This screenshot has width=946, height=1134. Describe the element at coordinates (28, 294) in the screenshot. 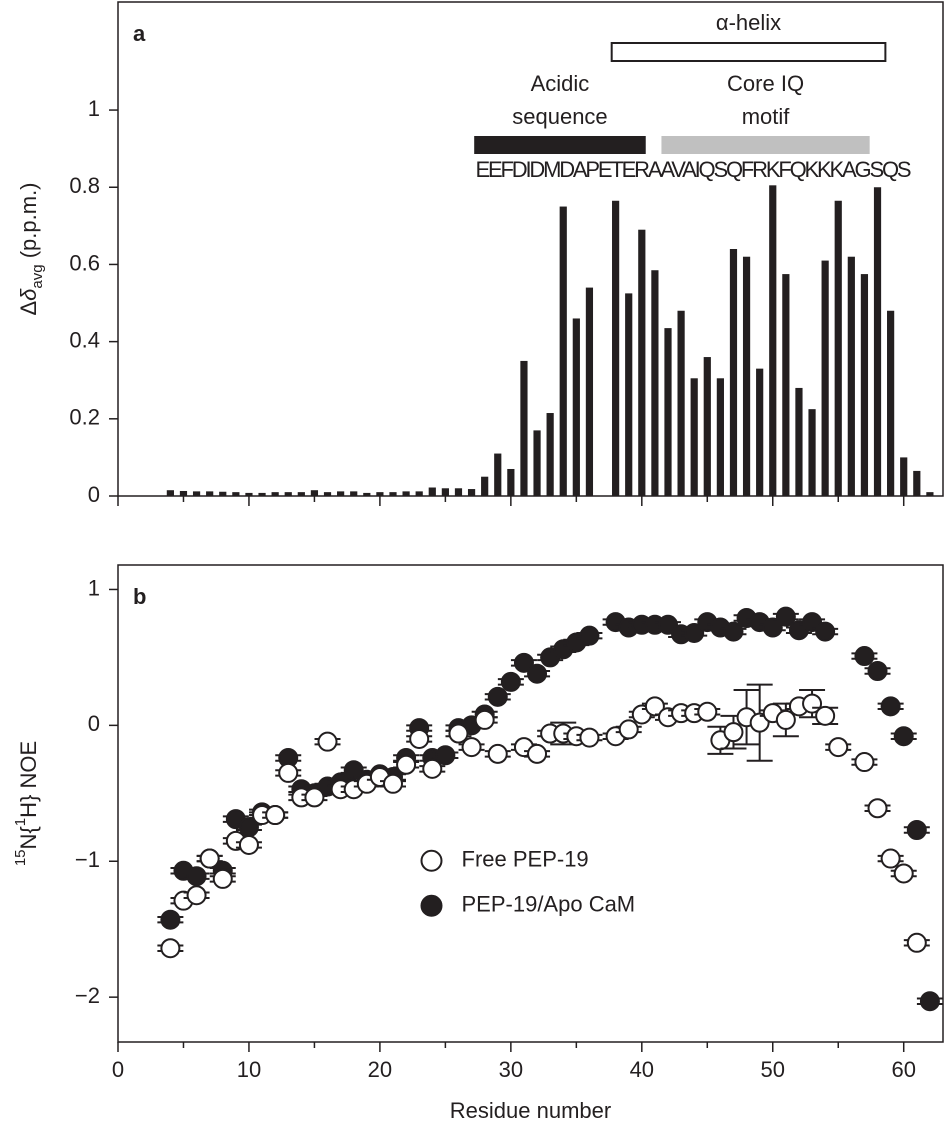

I see `y-axis-label-part: δ` at that location.